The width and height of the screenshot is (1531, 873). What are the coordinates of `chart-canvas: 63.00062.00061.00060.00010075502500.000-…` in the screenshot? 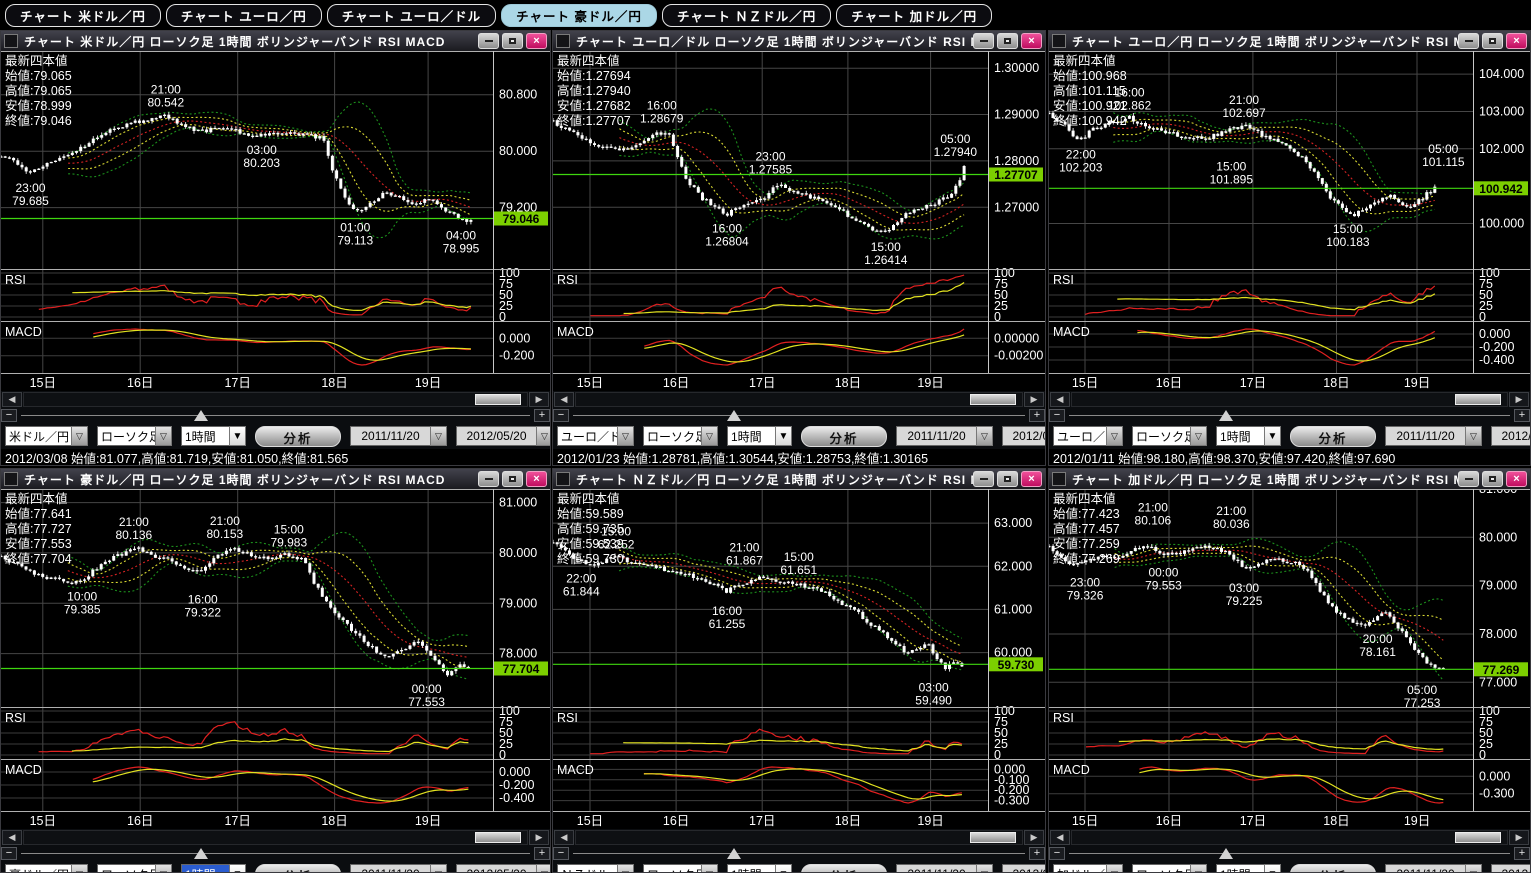 It's located at (799, 659).